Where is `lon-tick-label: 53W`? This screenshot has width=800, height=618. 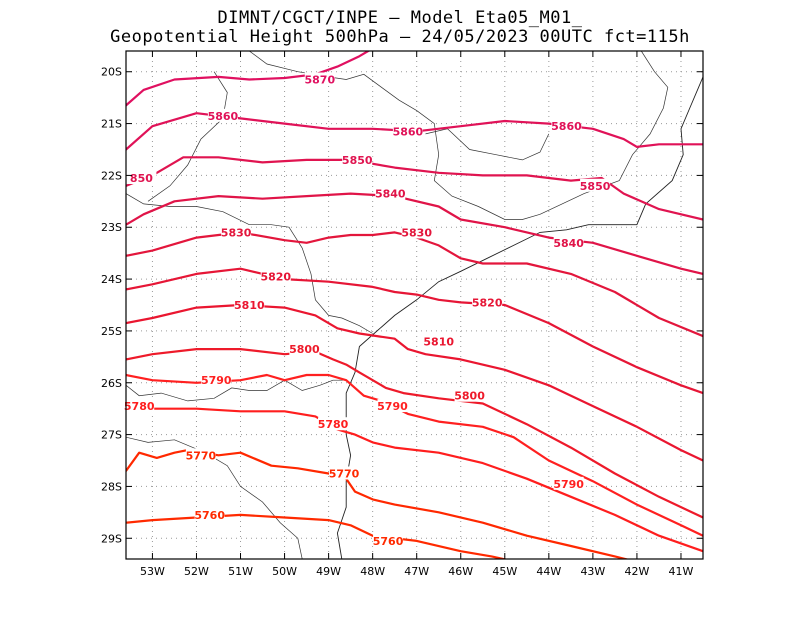 lon-tick-label: 53W is located at coordinates (152, 571).